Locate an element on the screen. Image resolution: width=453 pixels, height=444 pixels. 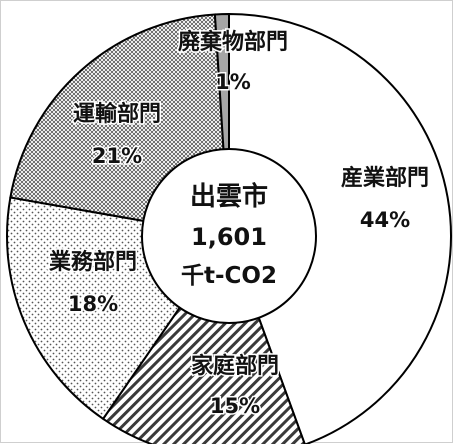
label-household-percent: 15% is located at coordinates (235, 406).